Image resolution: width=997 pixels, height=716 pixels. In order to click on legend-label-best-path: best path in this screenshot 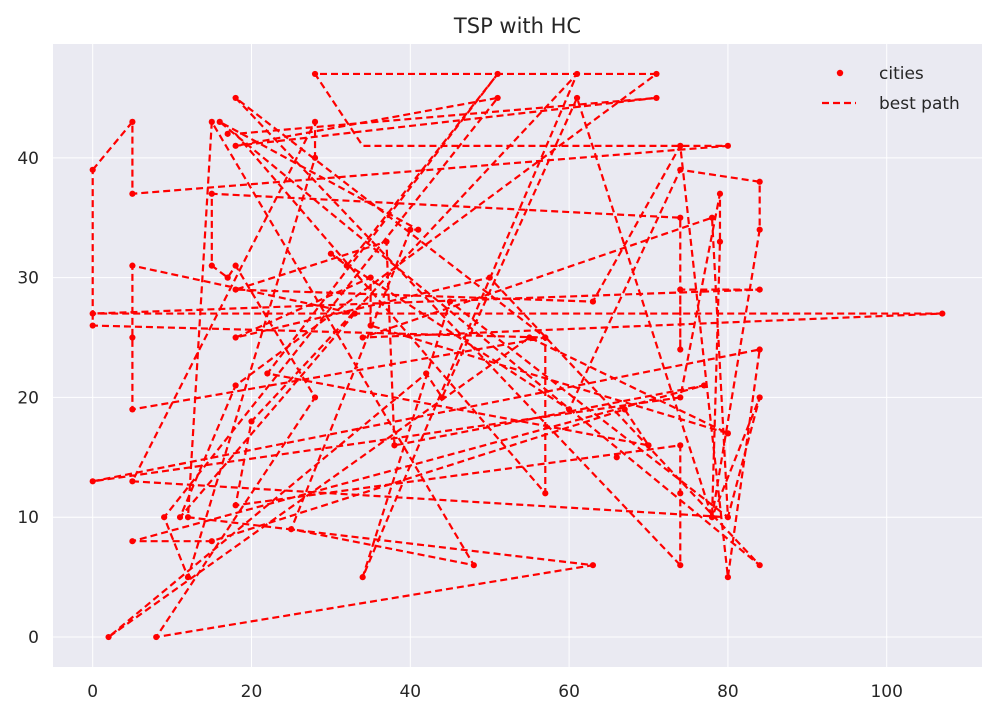, I will do `click(919, 104)`.